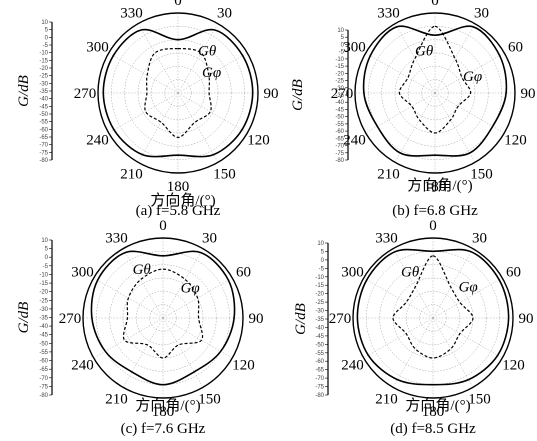  I want to click on radial-tick-label: -20, so click(319, 295).